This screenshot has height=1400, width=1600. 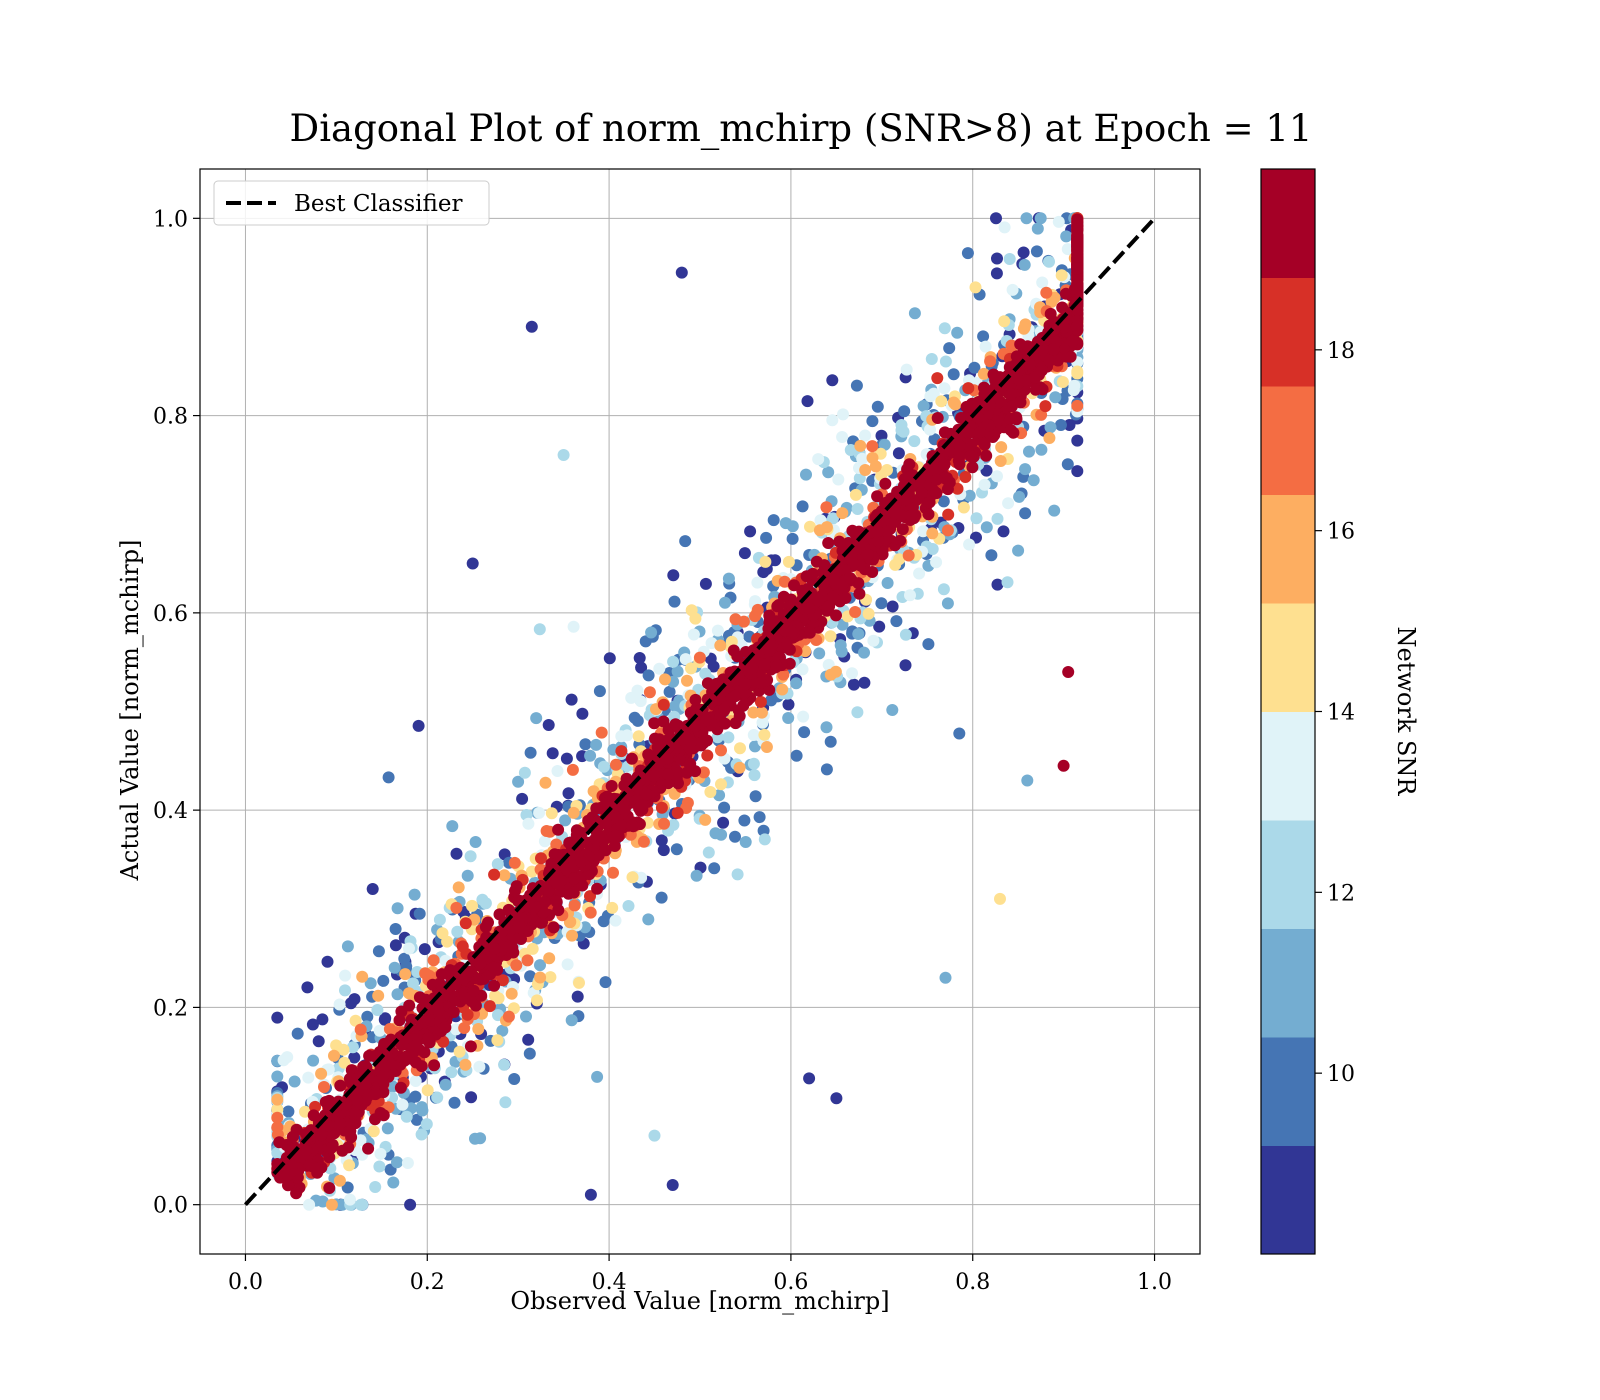 I want to click on y-tick-label: 1.0, so click(x=170, y=219).